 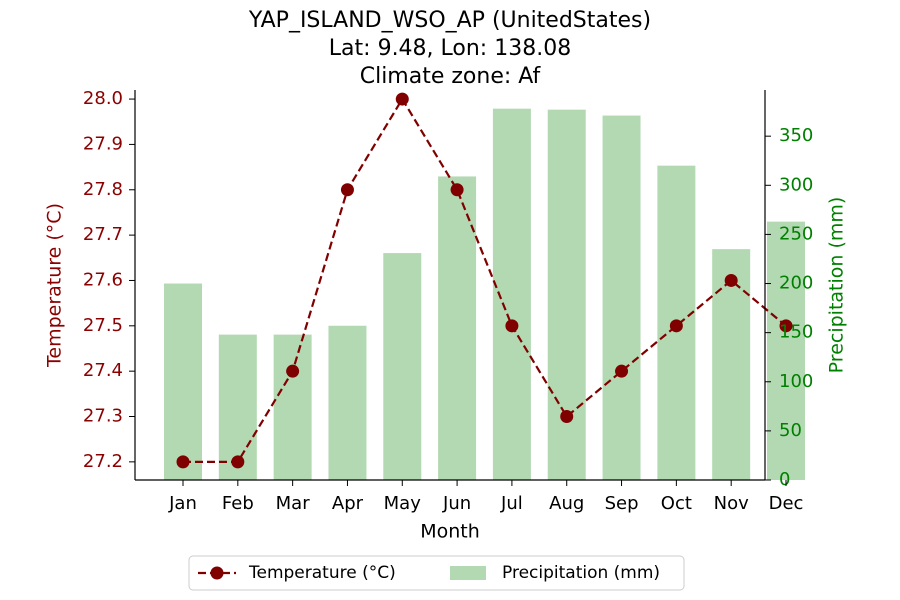 What do you see at coordinates (451, 76) in the screenshot?
I see `title-line: Climate zone: Af` at bounding box center [451, 76].